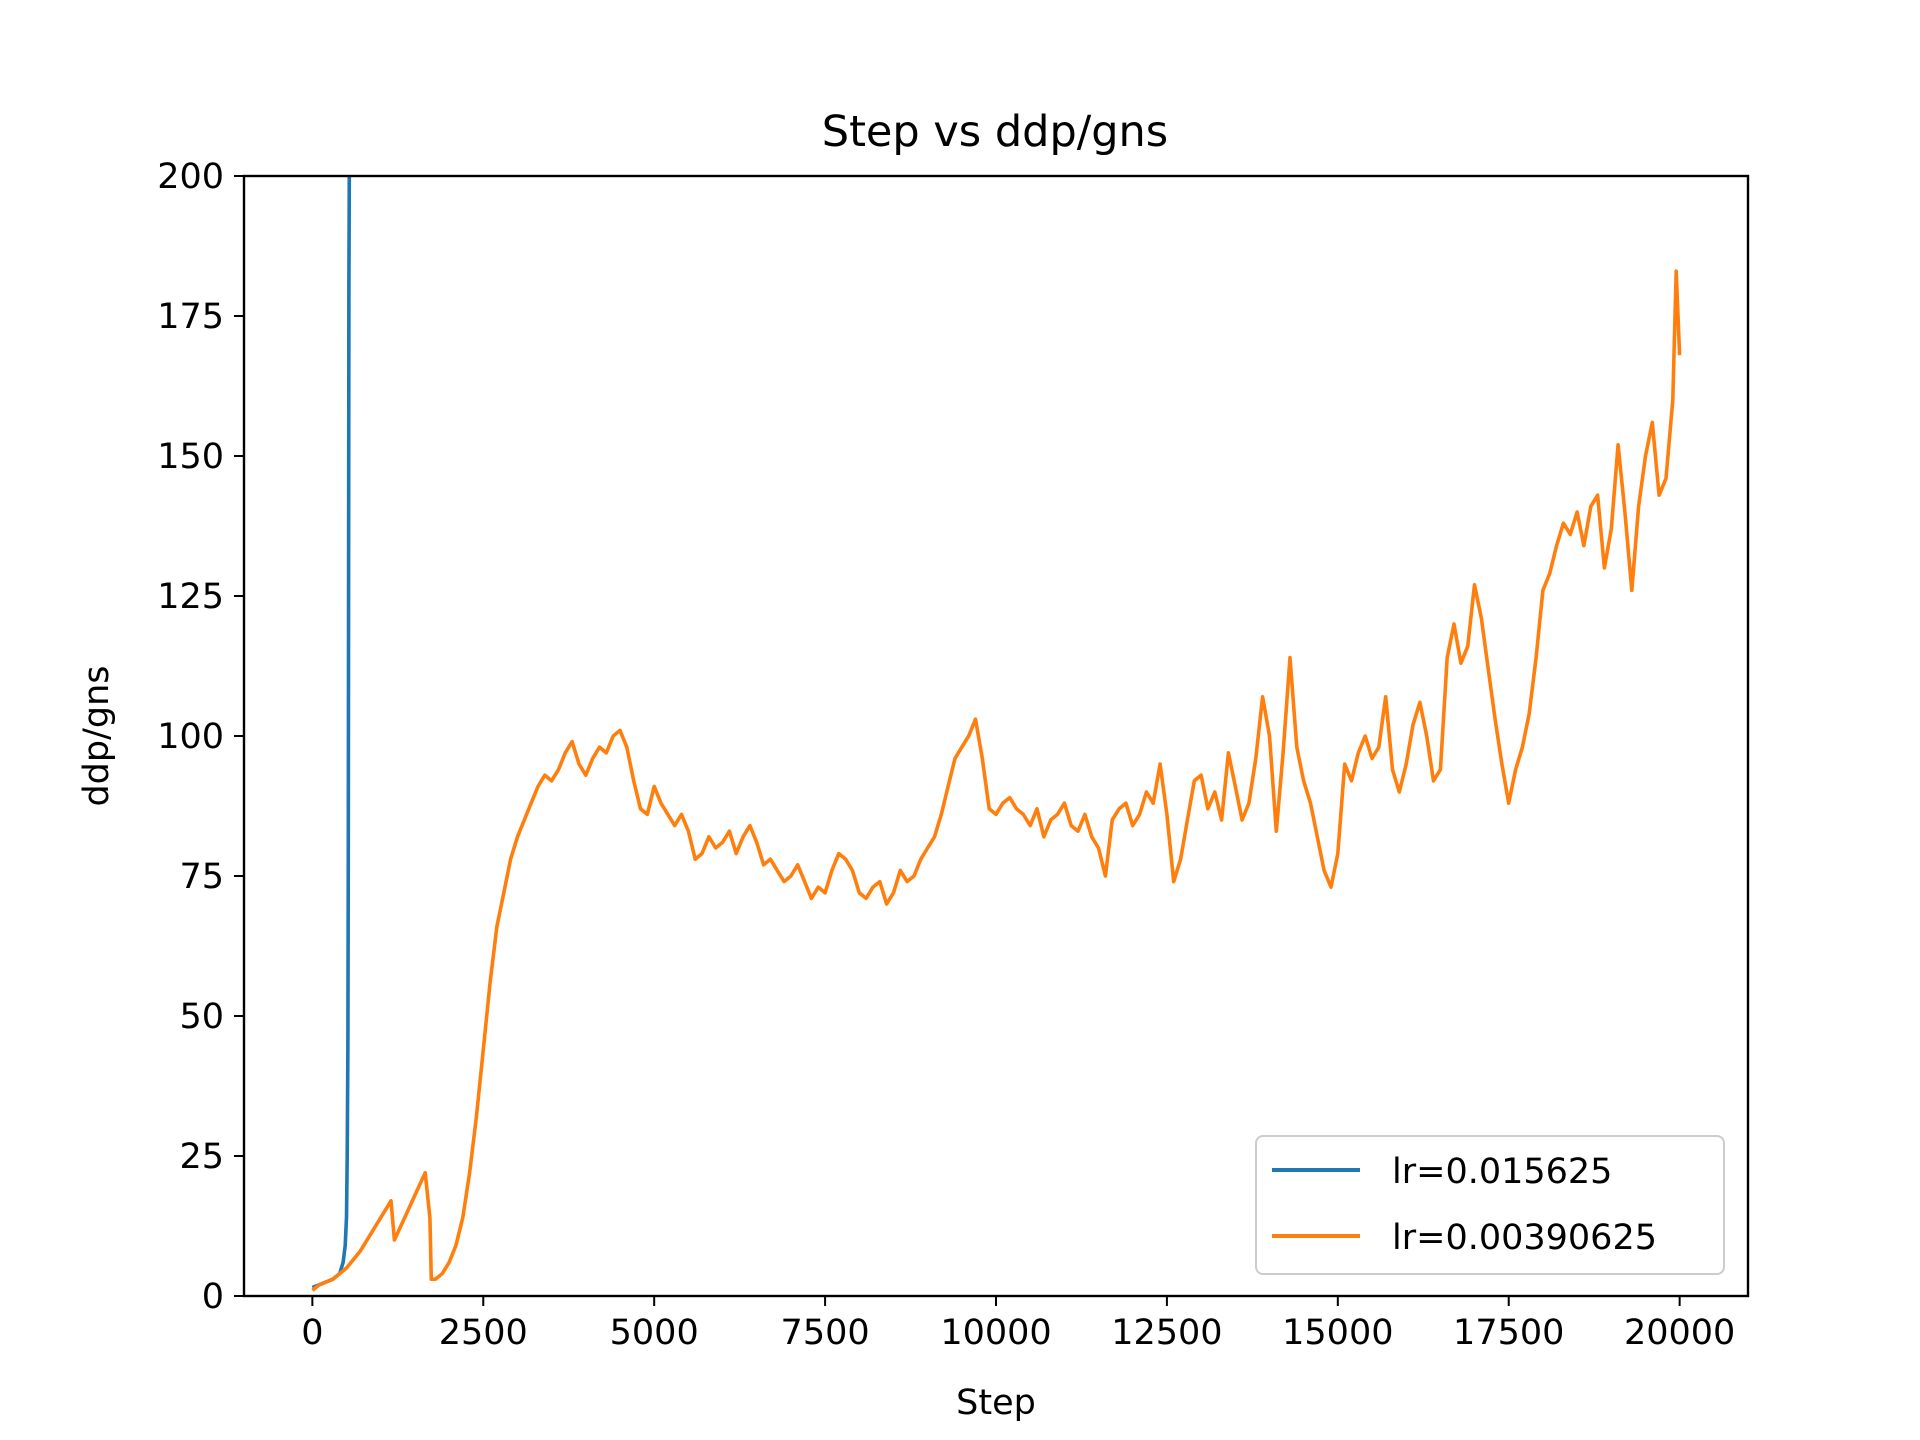 The height and width of the screenshot is (1440, 1920). What do you see at coordinates (996, 1403) in the screenshot?
I see `x-axis-label: Step` at bounding box center [996, 1403].